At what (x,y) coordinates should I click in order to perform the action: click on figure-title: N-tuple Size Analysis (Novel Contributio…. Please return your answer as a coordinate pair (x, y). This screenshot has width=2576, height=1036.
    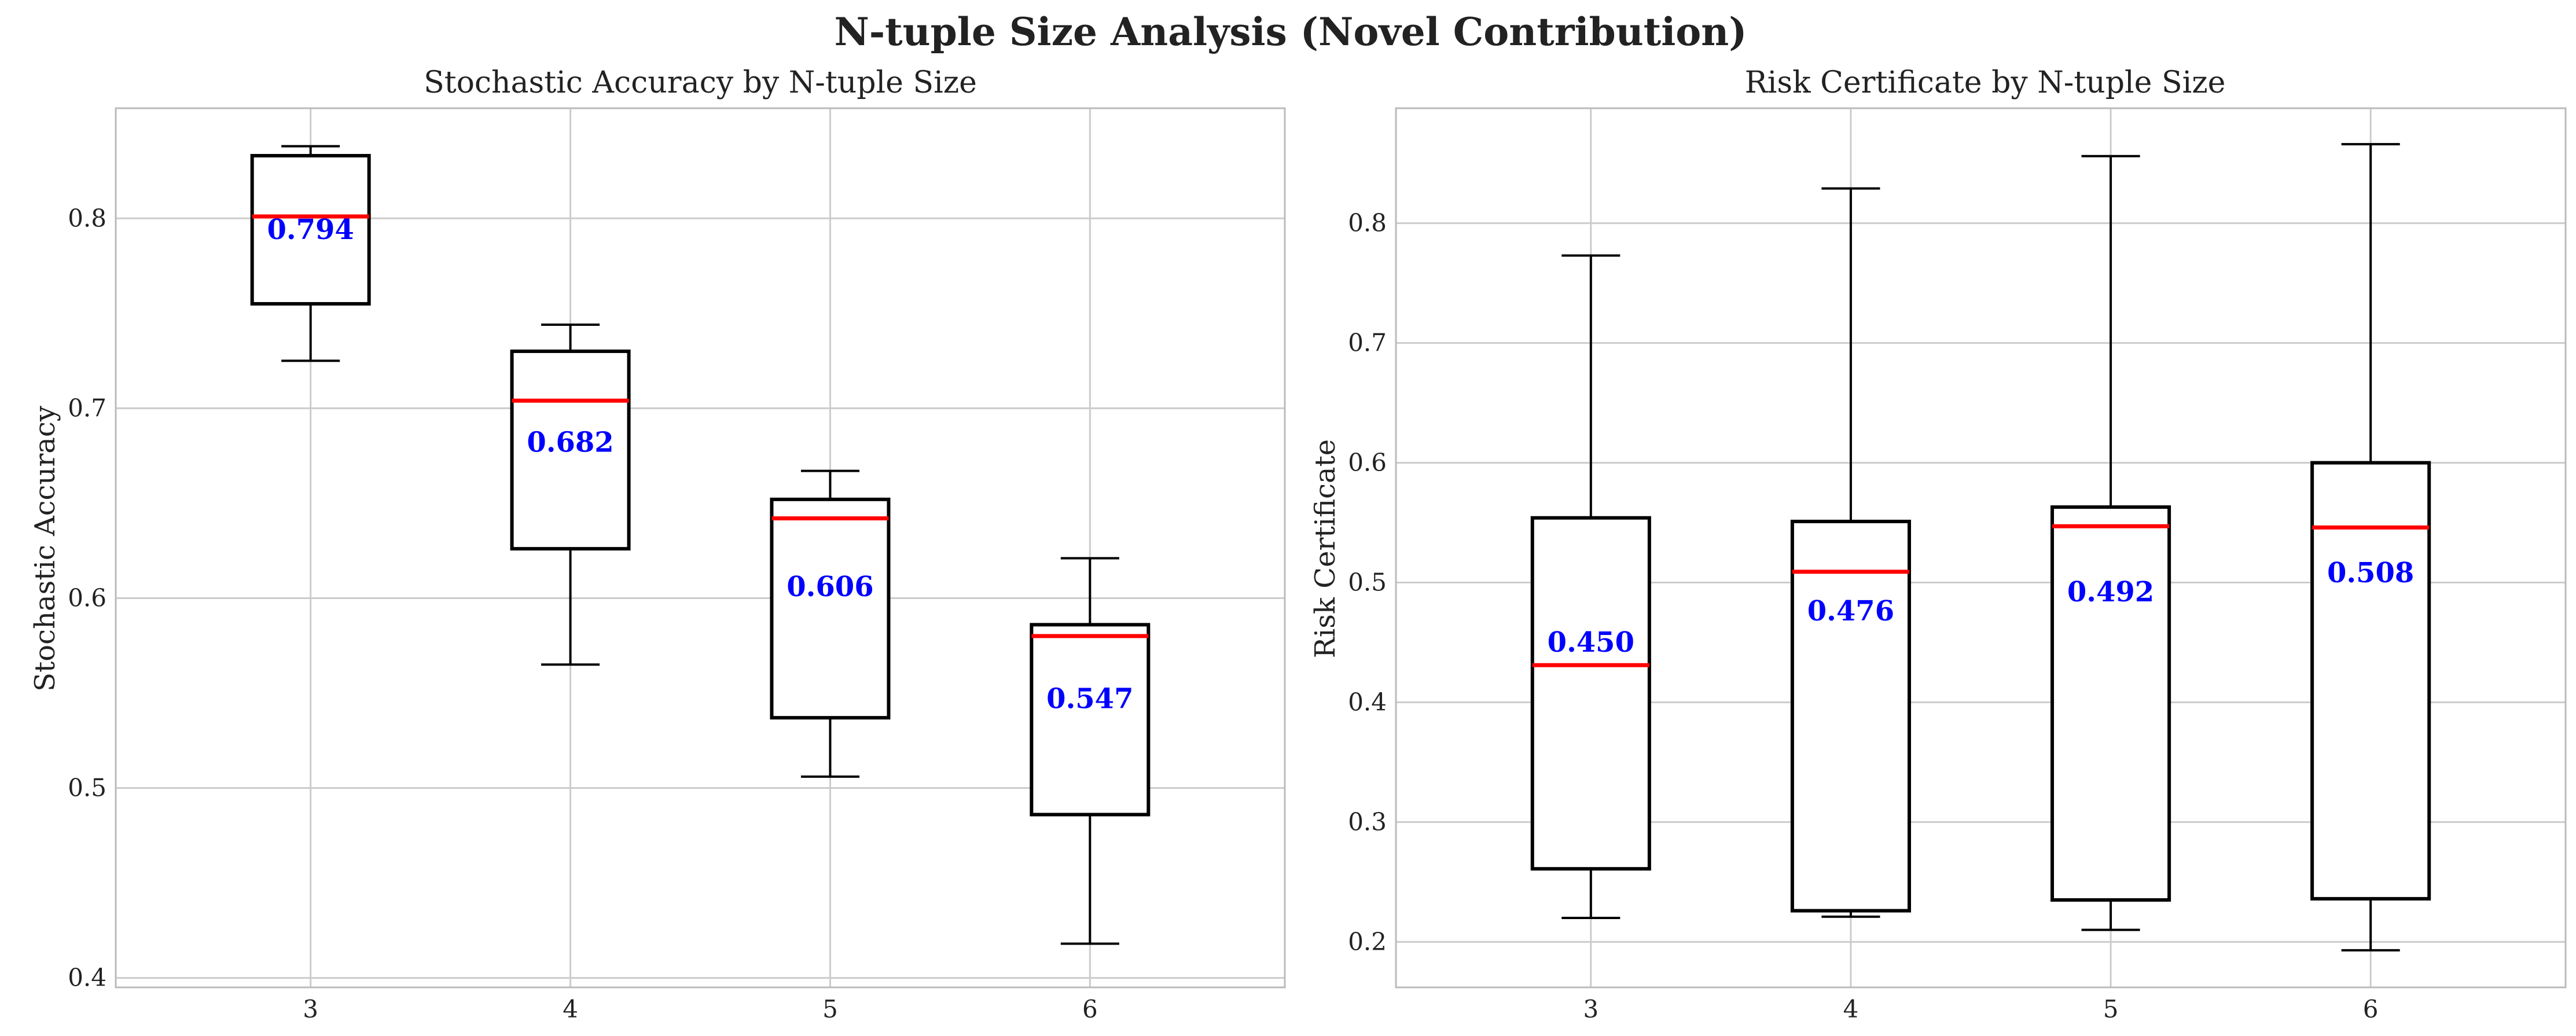
    Looking at the image, I should click on (1291, 31).